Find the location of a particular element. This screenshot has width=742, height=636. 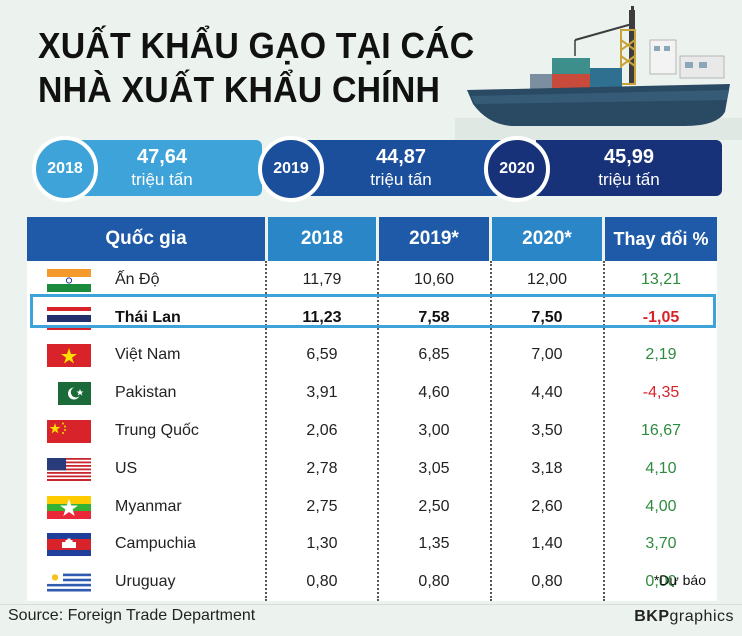

header-2020: 2020* is located at coordinates (547, 239).